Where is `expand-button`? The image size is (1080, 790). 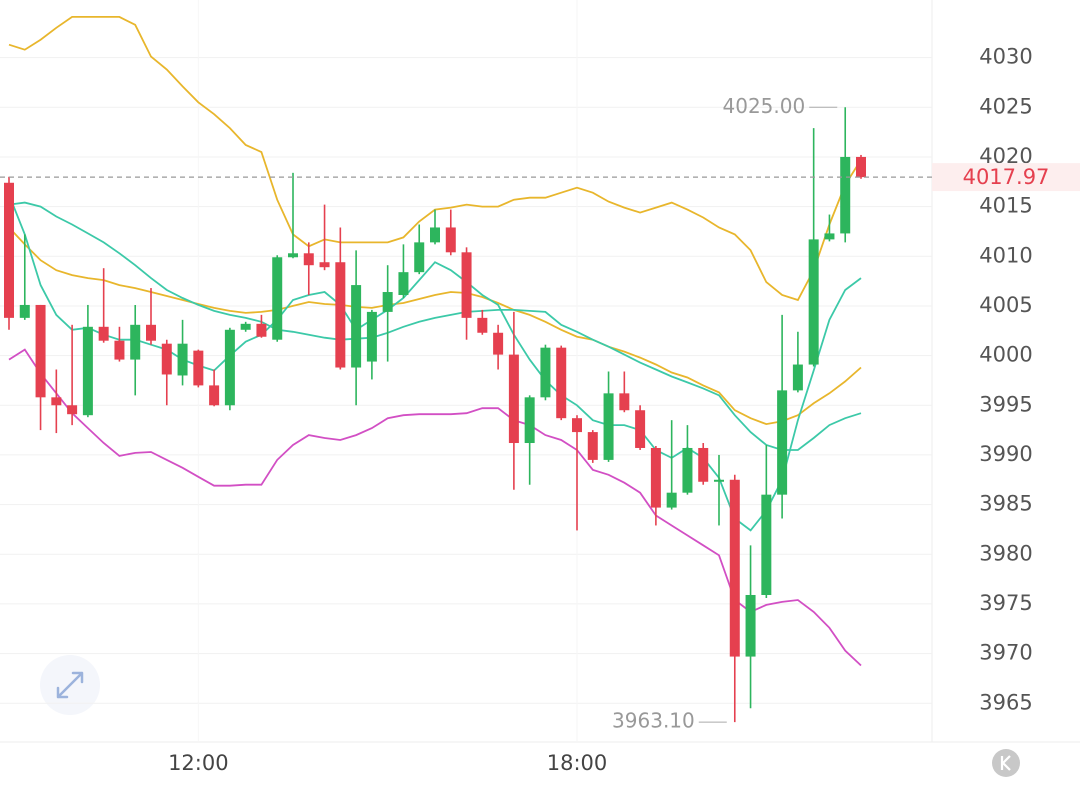
expand-button is located at coordinates (70, 685).